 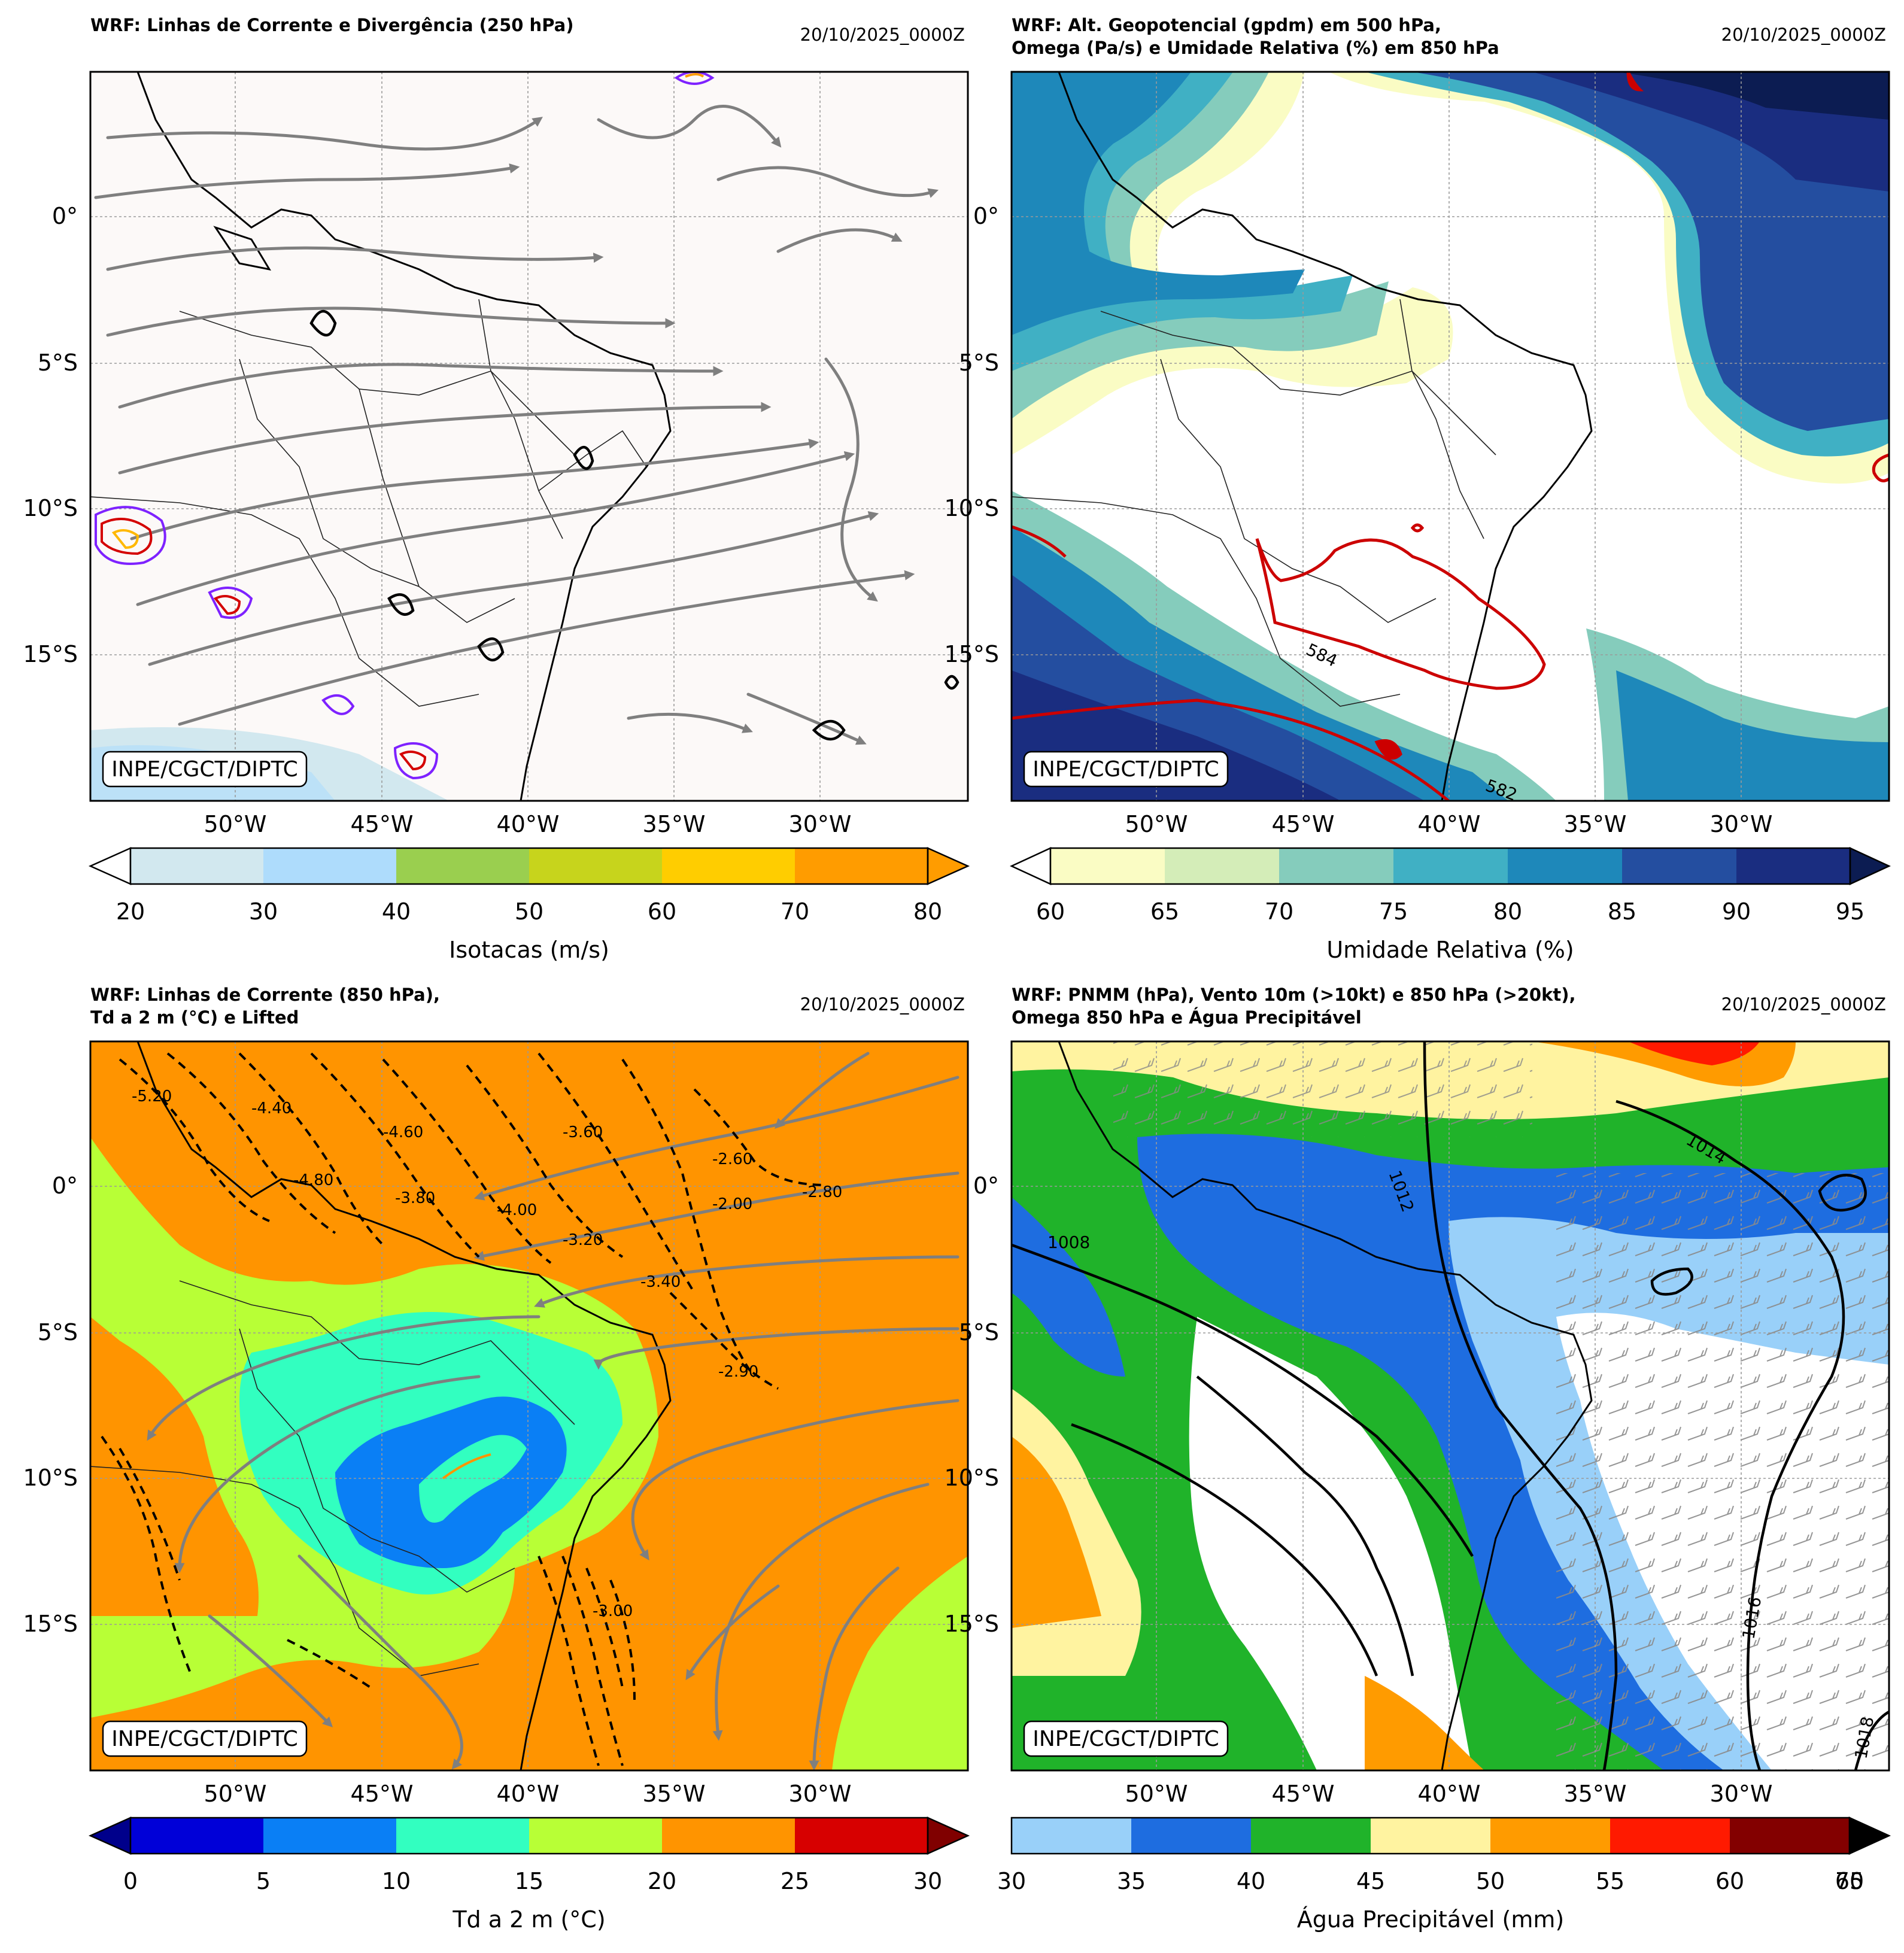 What do you see at coordinates (396, 1881) in the screenshot?
I see `panel3-cb-tick: 10` at bounding box center [396, 1881].